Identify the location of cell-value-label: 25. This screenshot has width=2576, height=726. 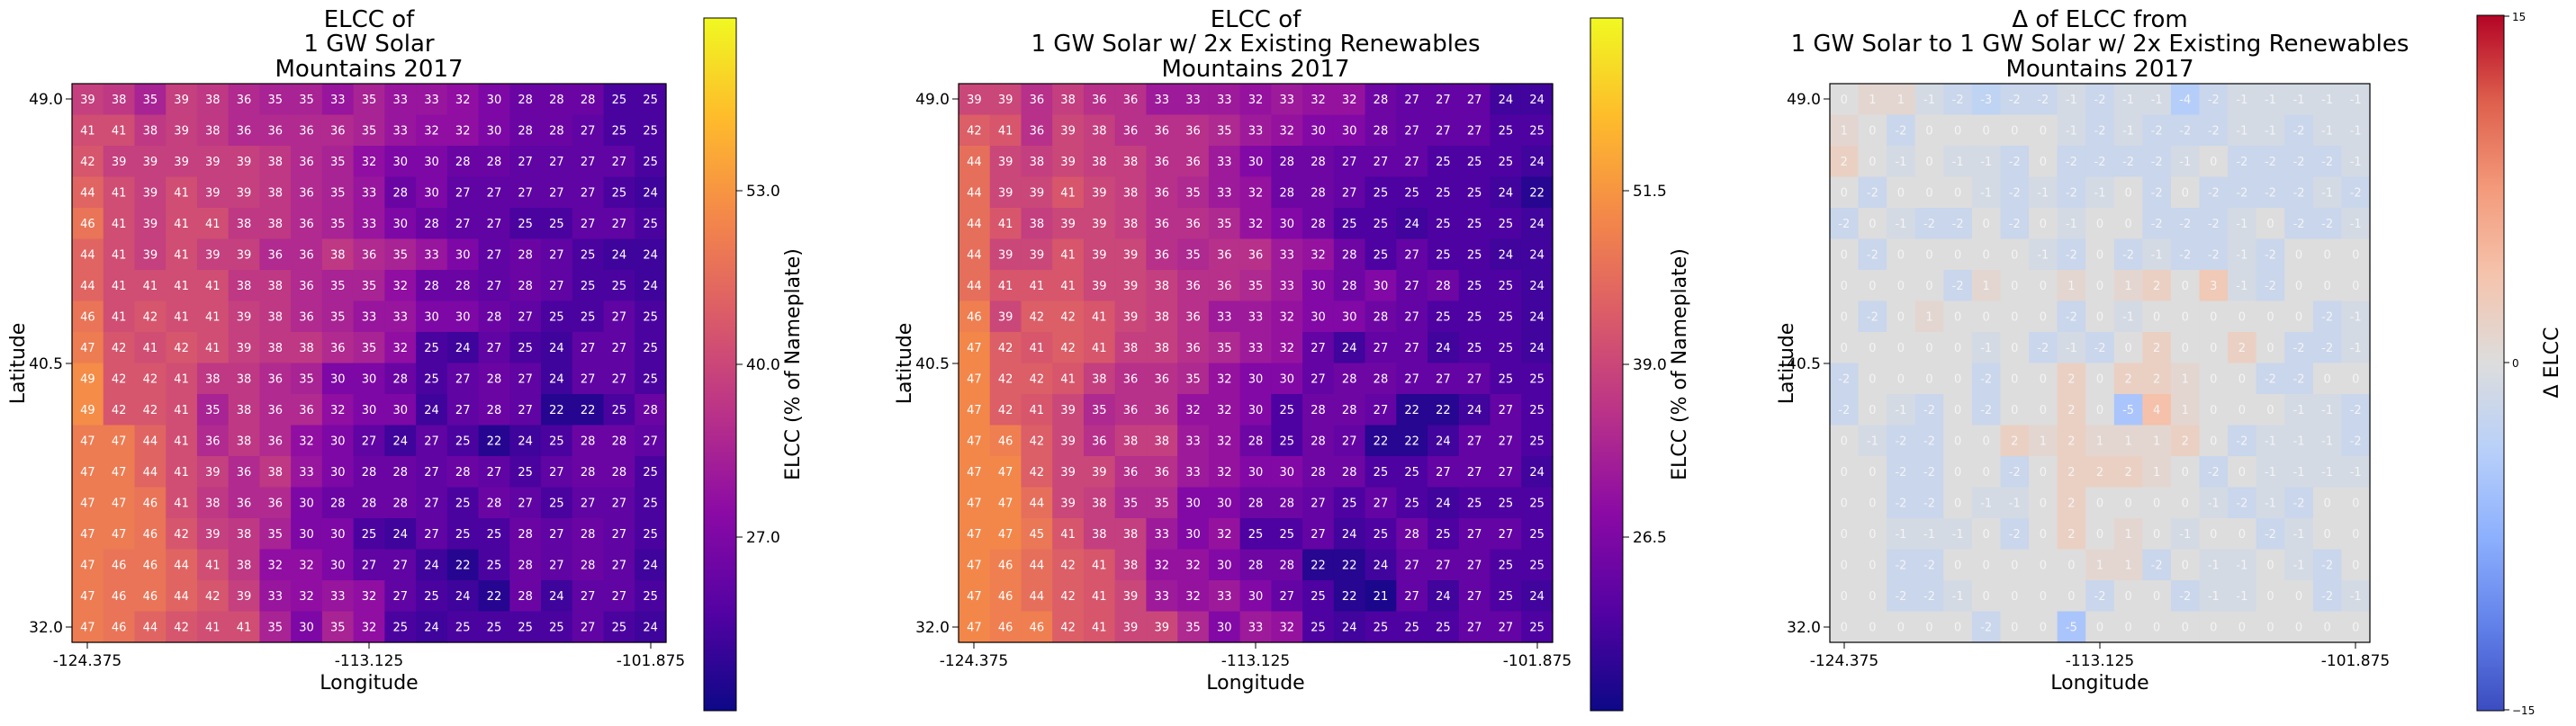
(1256, 535).